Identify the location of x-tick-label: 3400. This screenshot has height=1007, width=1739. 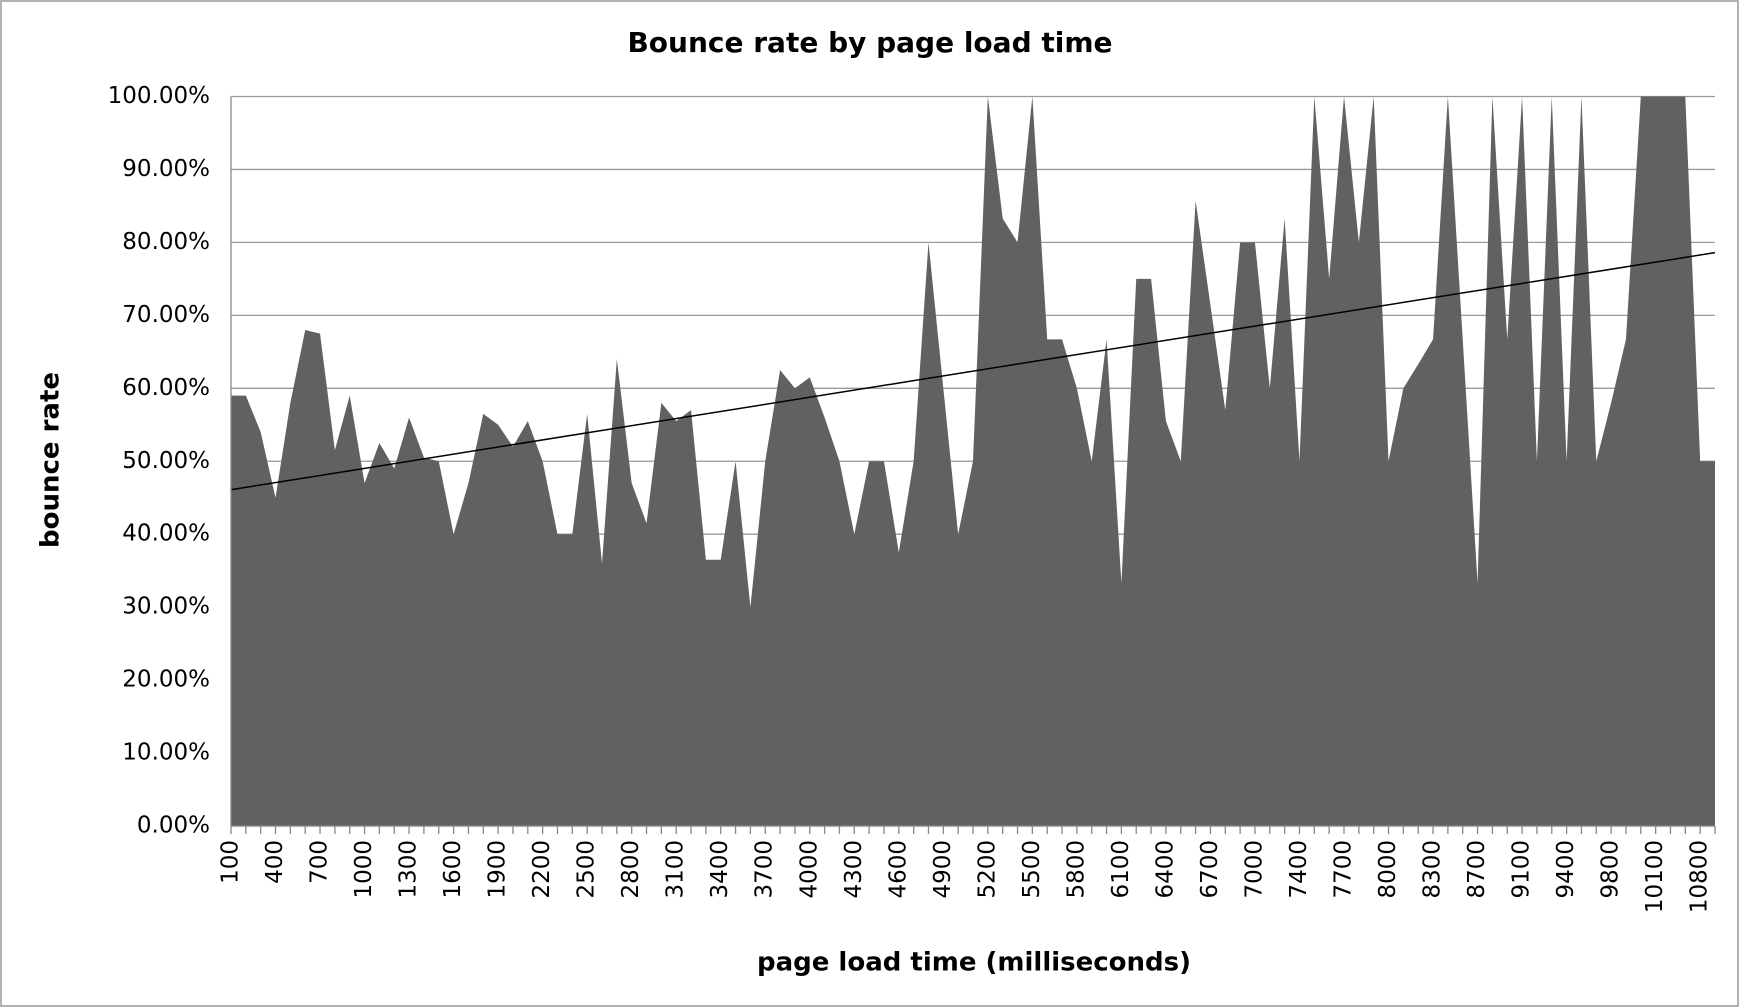
(720, 869).